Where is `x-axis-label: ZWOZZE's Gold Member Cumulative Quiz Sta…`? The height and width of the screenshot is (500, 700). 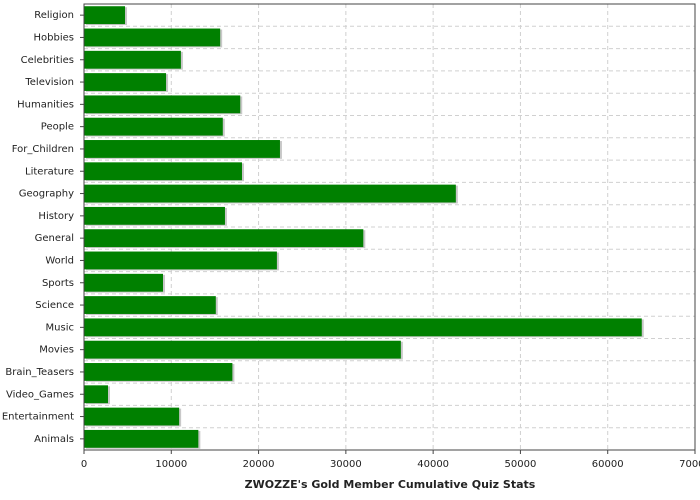 x-axis-label: ZWOZZE's Gold Member Cumulative Quiz Sta… is located at coordinates (390, 484).